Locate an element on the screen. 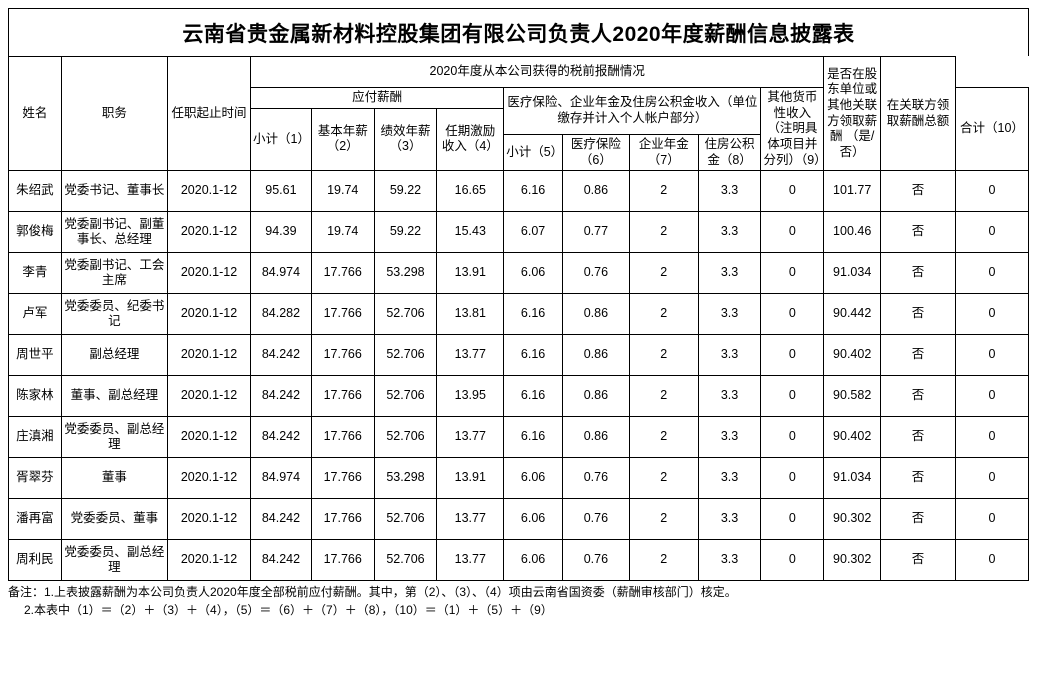 The width and height of the screenshot is (1037, 687). row-total: 90.402 is located at coordinates (852, 355).